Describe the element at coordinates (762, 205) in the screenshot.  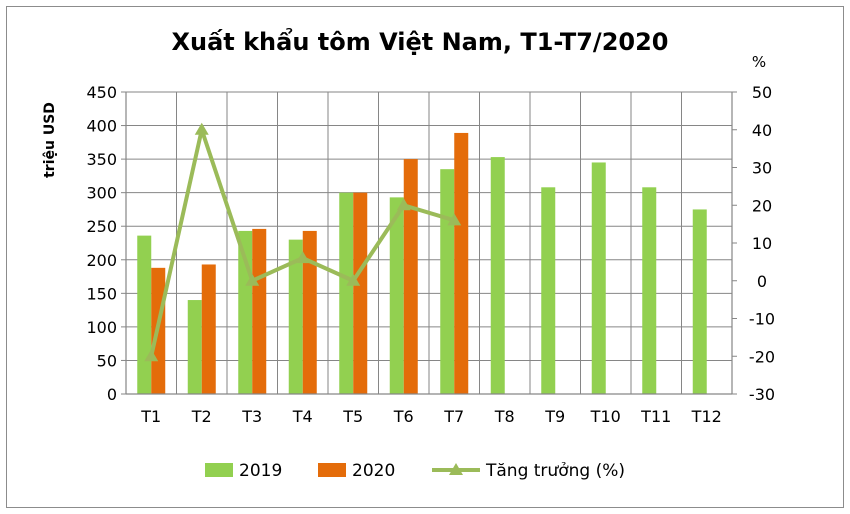
I see `y2-tick-label: 20` at that location.